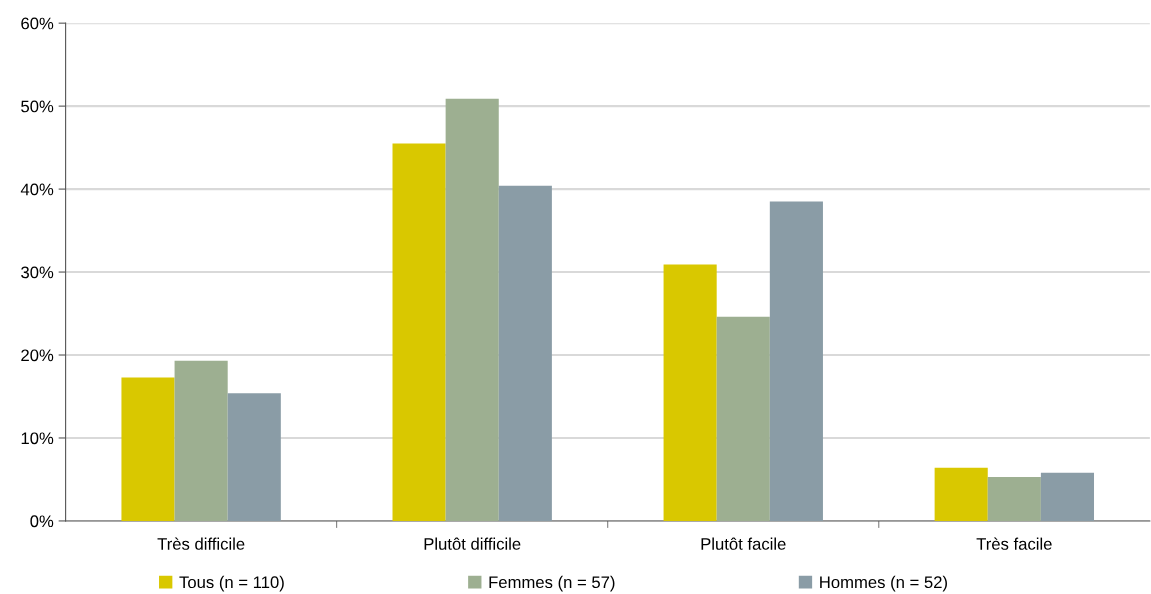 Image resolution: width=1151 pixels, height=594 pixels. I want to click on y-tick-label: 60%, so click(37, 23).